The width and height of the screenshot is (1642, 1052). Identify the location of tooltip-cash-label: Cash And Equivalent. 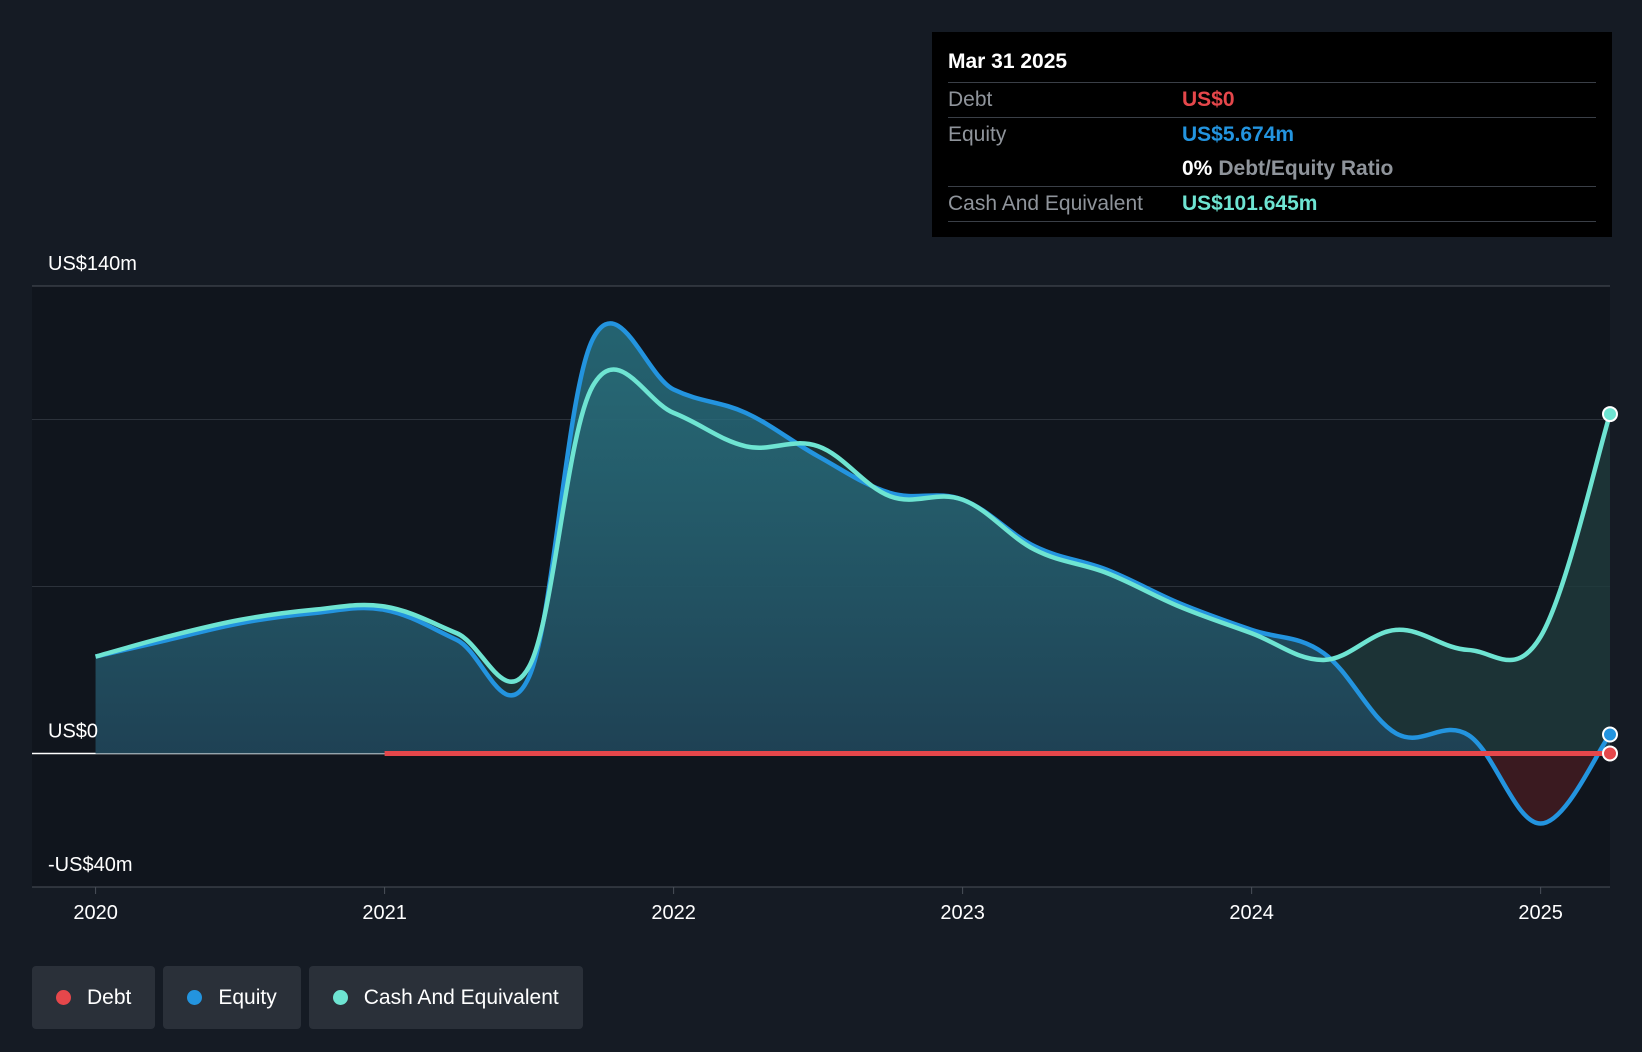
(1045, 203).